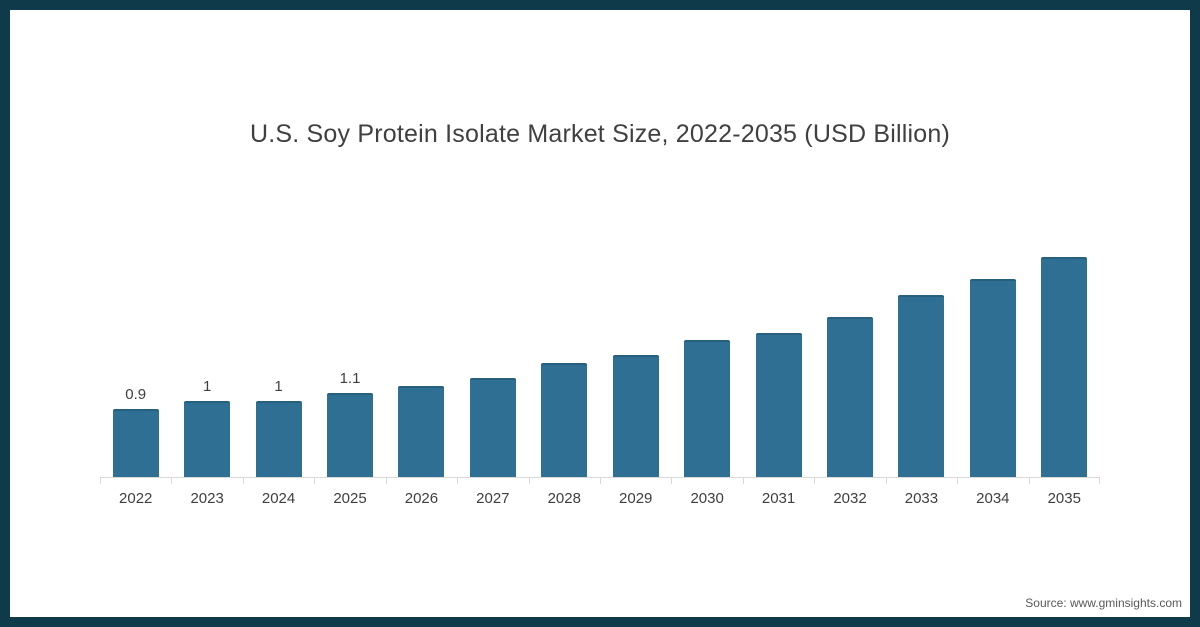 This screenshot has height=627, width=1200. What do you see at coordinates (350, 498) in the screenshot?
I see `x-tick-label-2025: 2025` at bounding box center [350, 498].